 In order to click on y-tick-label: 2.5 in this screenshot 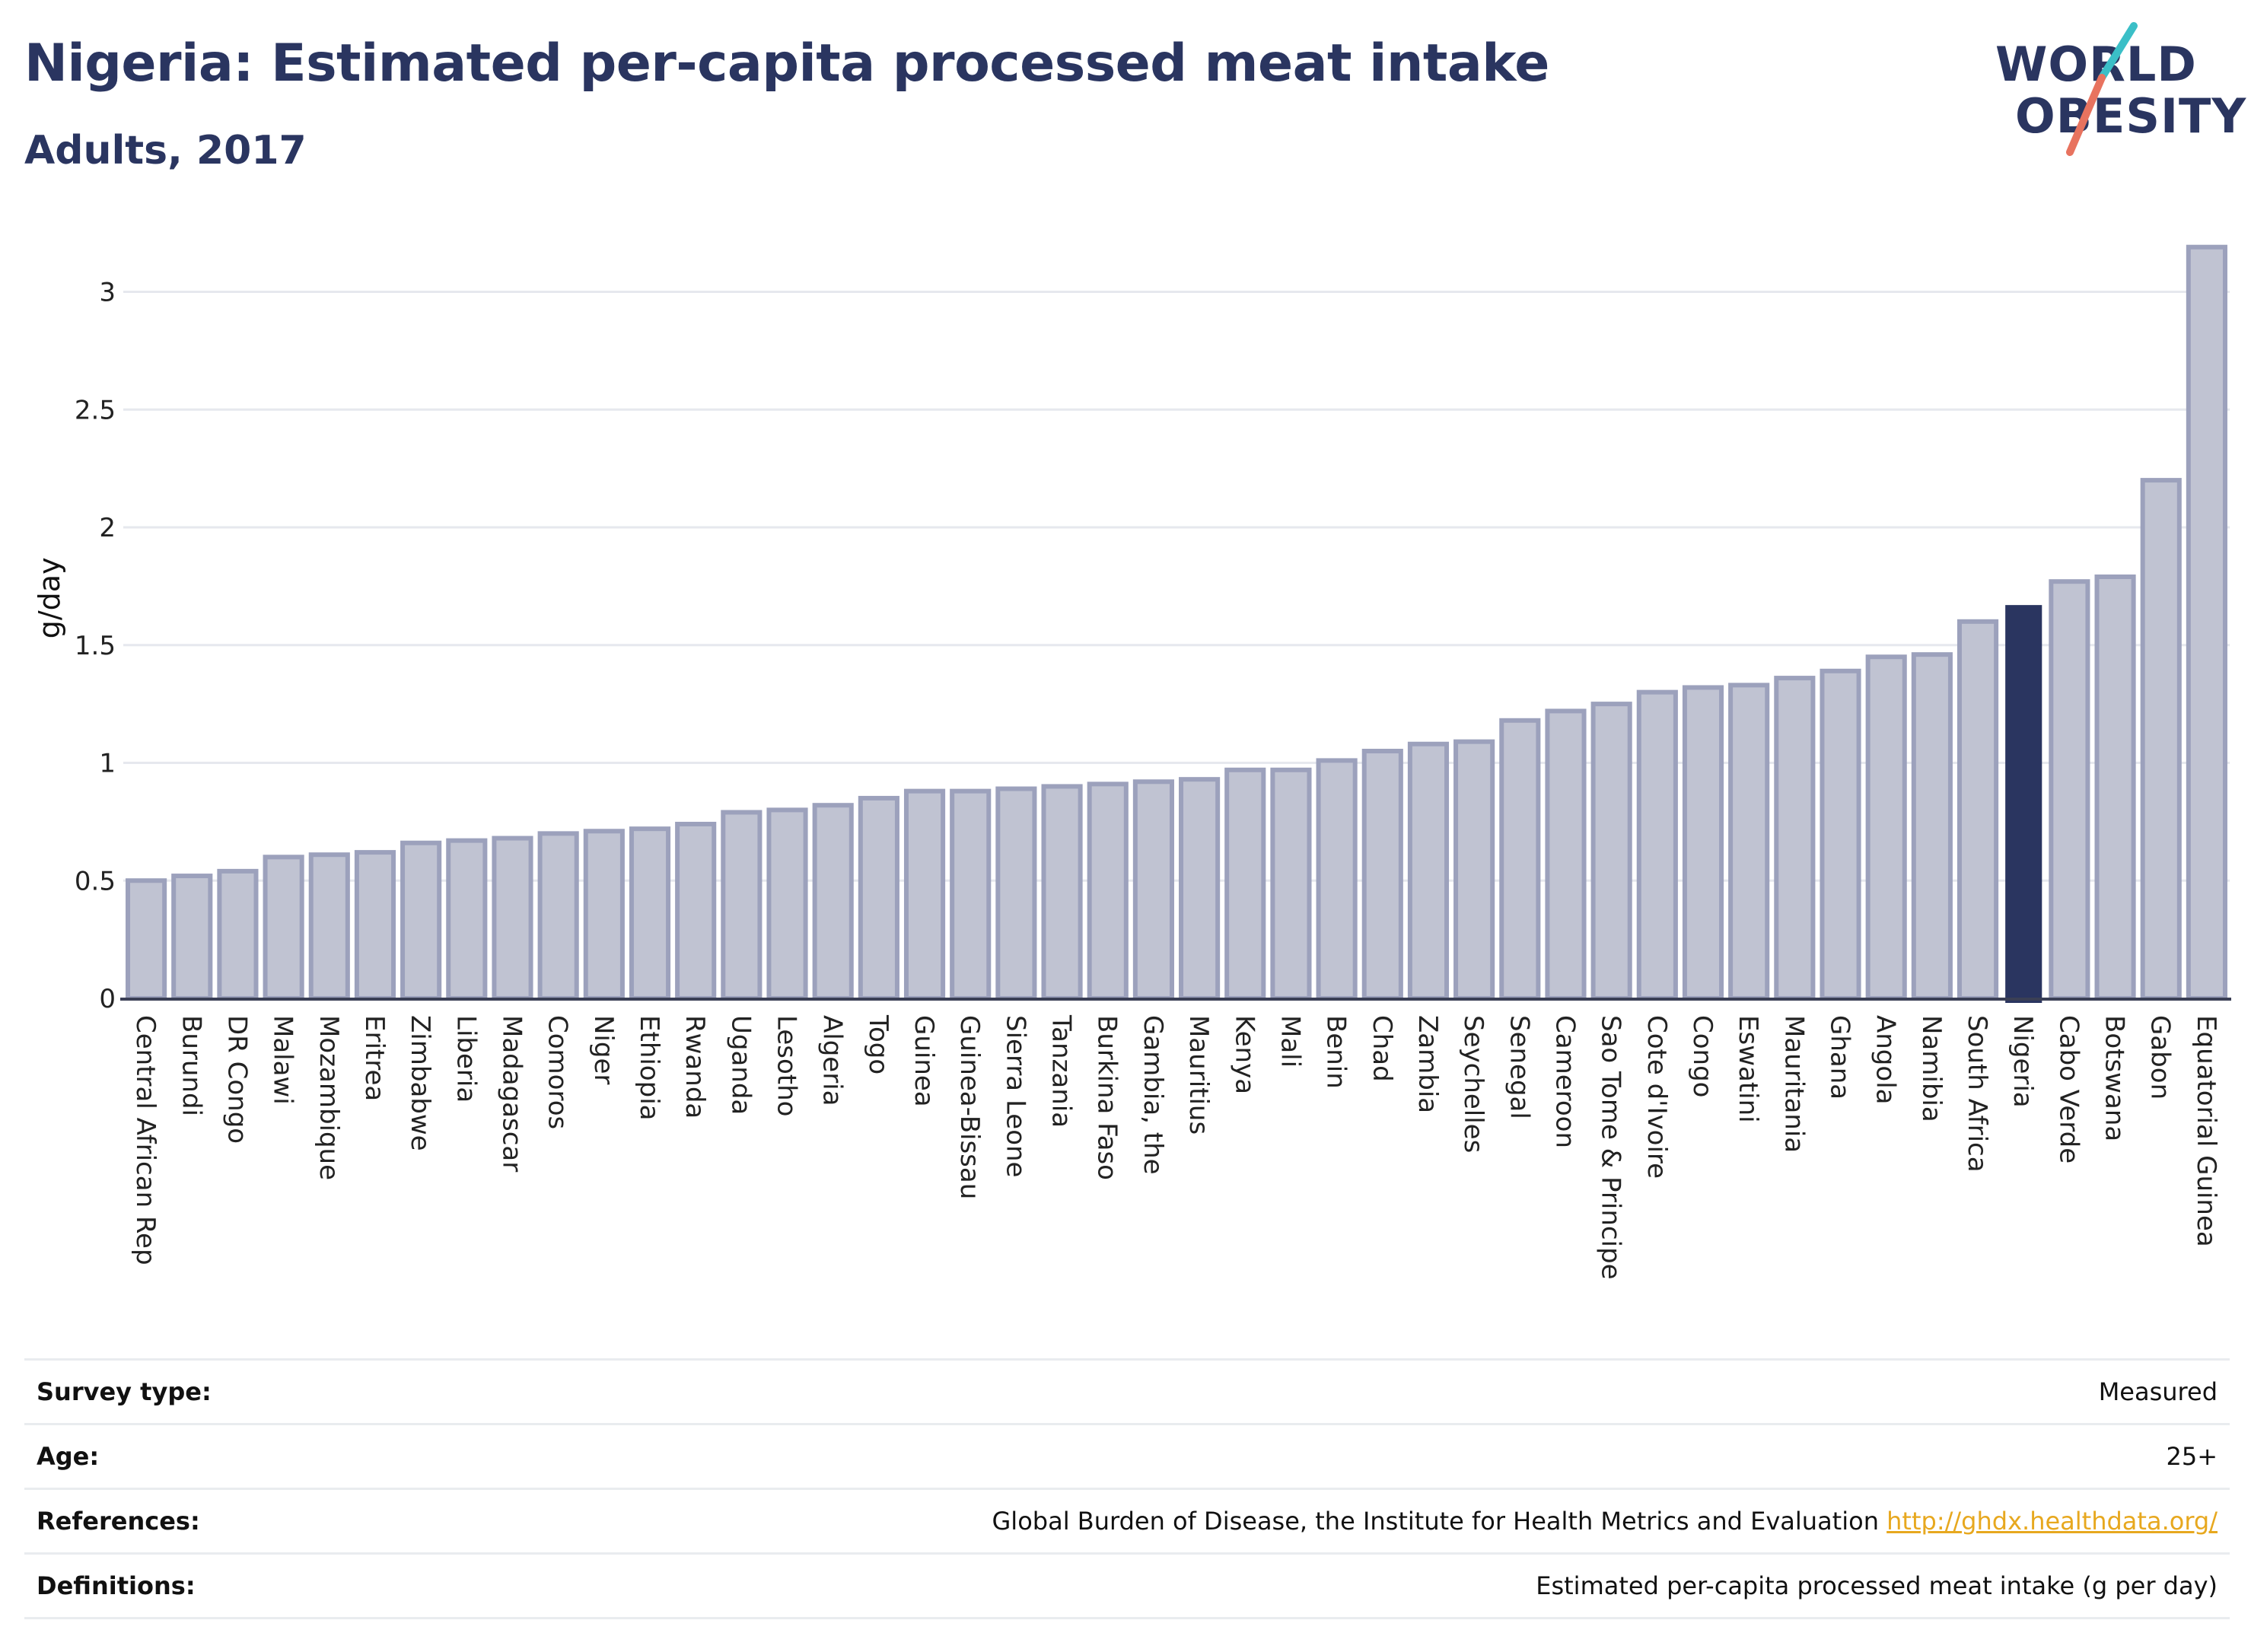, I will do `click(95, 410)`.